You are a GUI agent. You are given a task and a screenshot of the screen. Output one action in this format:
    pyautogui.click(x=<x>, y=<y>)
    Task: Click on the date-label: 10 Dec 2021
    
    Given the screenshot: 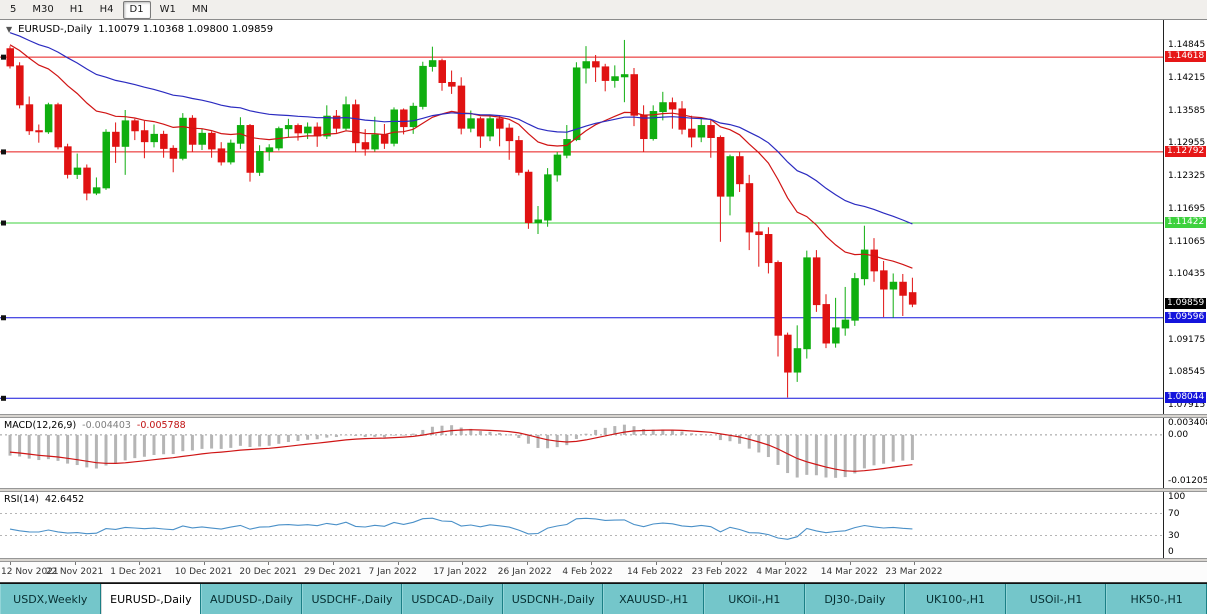 What is the action you would take?
    pyautogui.click(x=203, y=572)
    